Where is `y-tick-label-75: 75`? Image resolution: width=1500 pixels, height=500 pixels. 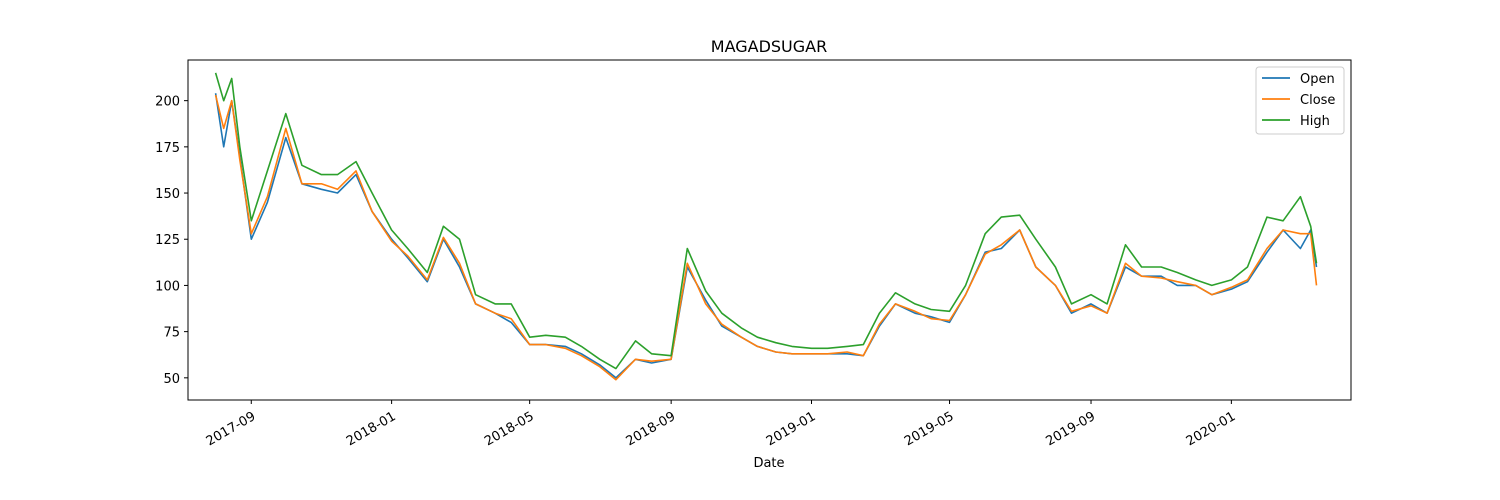
y-tick-label-75: 75 is located at coordinates (171, 333).